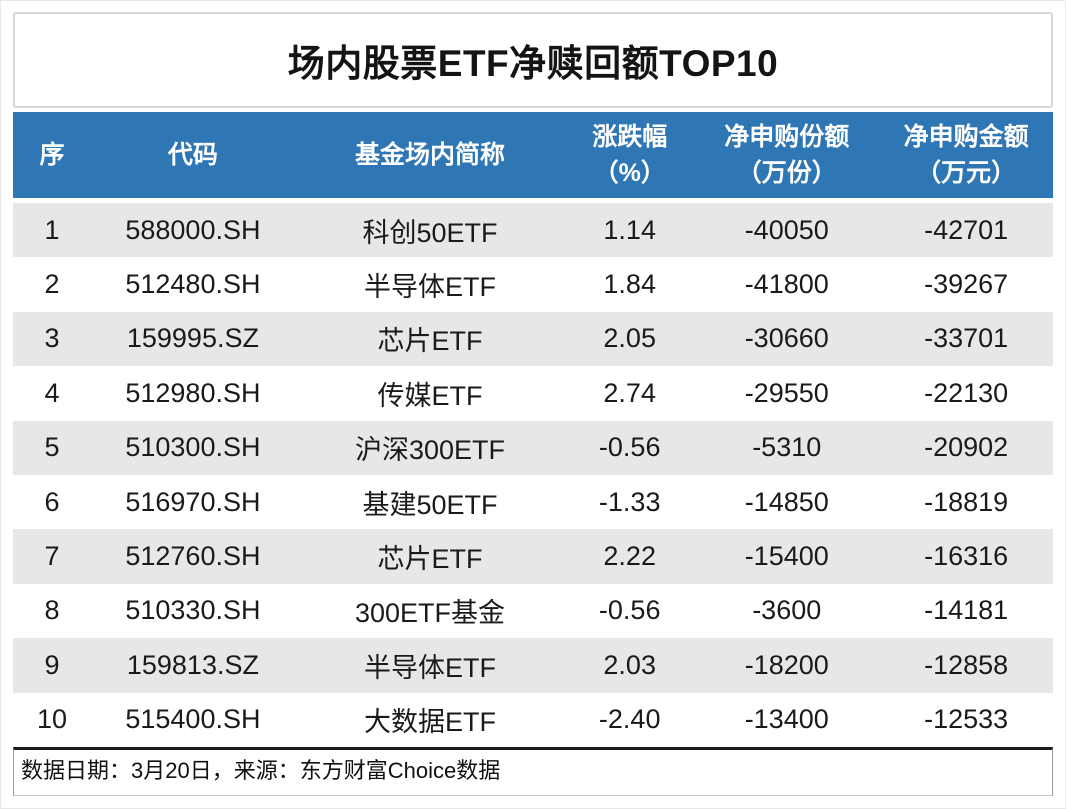 The height and width of the screenshot is (809, 1066). I want to click on cell-rank: 10, so click(52, 719).